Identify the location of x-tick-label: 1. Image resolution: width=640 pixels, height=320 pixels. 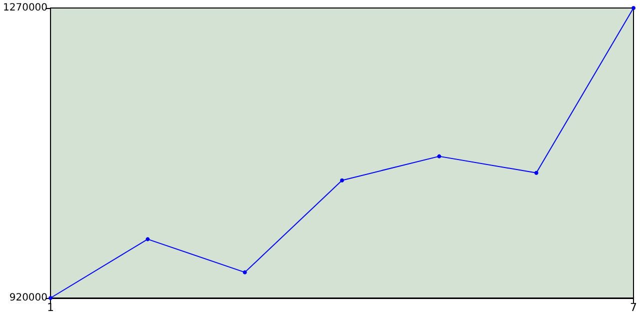
(50, 307).